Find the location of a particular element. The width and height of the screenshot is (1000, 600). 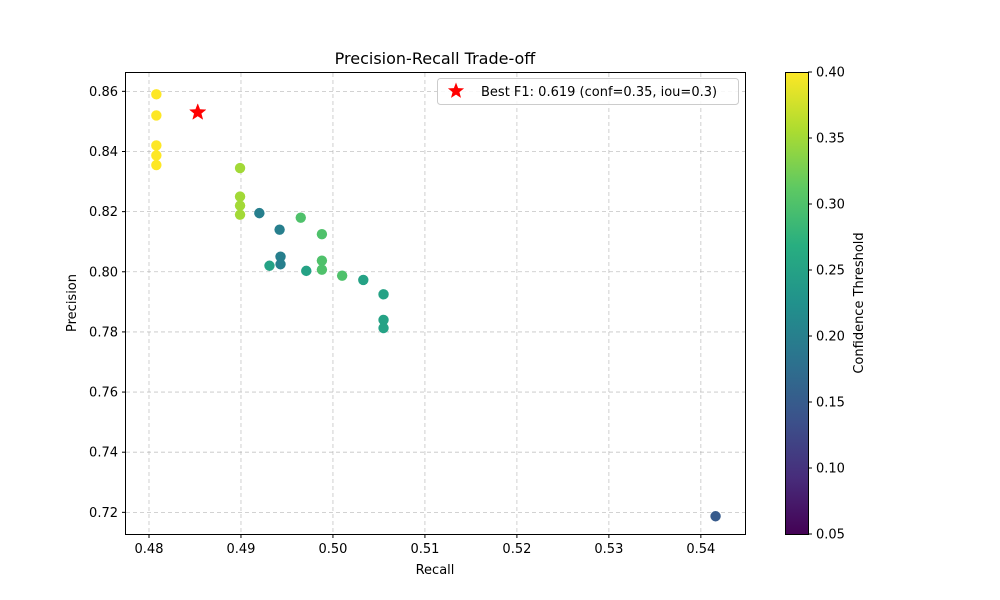

colorbar-tick-label: 0.40 is located at coordinates (830, 73).